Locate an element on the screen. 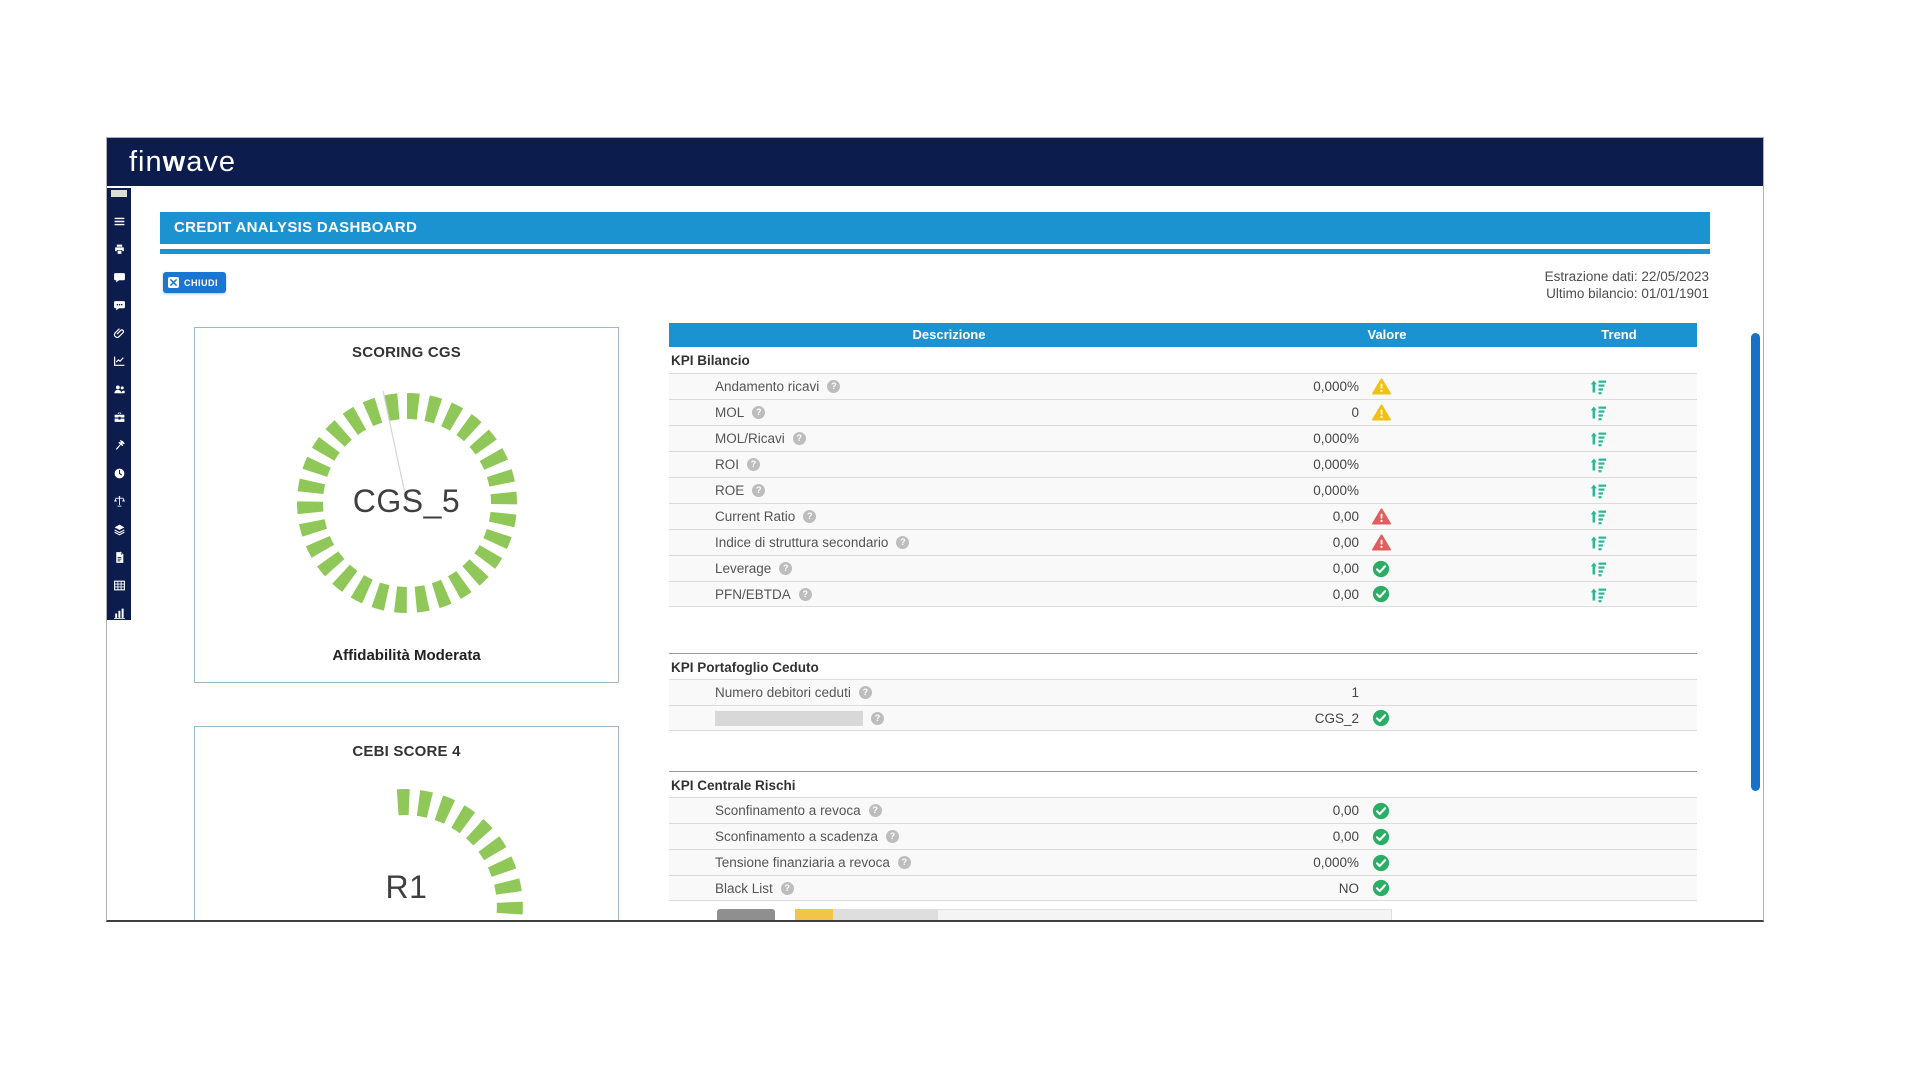 The height and width of the screenshot is (1080, 1920). page-title: CREDIT ANALYSIS DASHBOARD is located at coordinates (935, 228).